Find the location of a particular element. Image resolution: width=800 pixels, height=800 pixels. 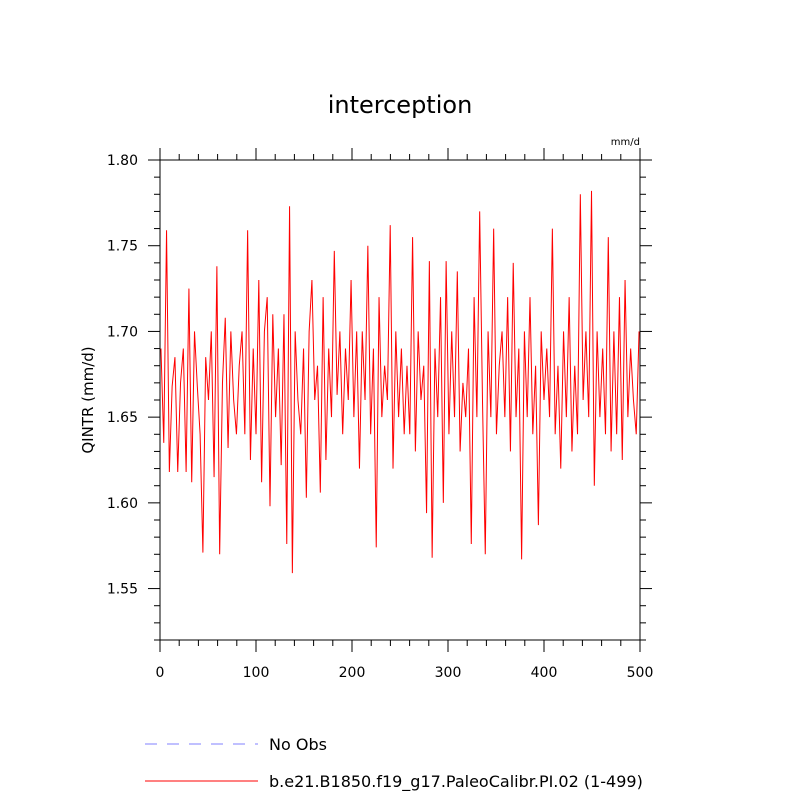

y-tick-labels: 1.55 1.60 1.65 1.70 1.75 1.80 is located at coordinates (122, 375).